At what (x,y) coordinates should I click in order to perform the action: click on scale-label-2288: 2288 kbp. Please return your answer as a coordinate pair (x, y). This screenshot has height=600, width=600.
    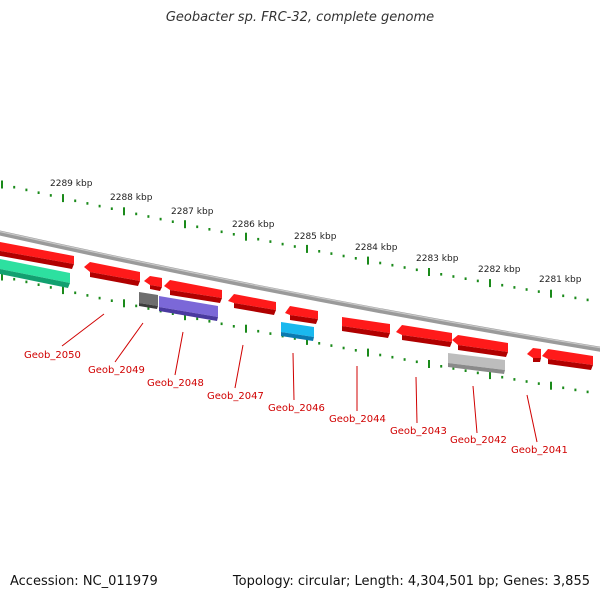
    Looking at the image, I should click on (131, 198).